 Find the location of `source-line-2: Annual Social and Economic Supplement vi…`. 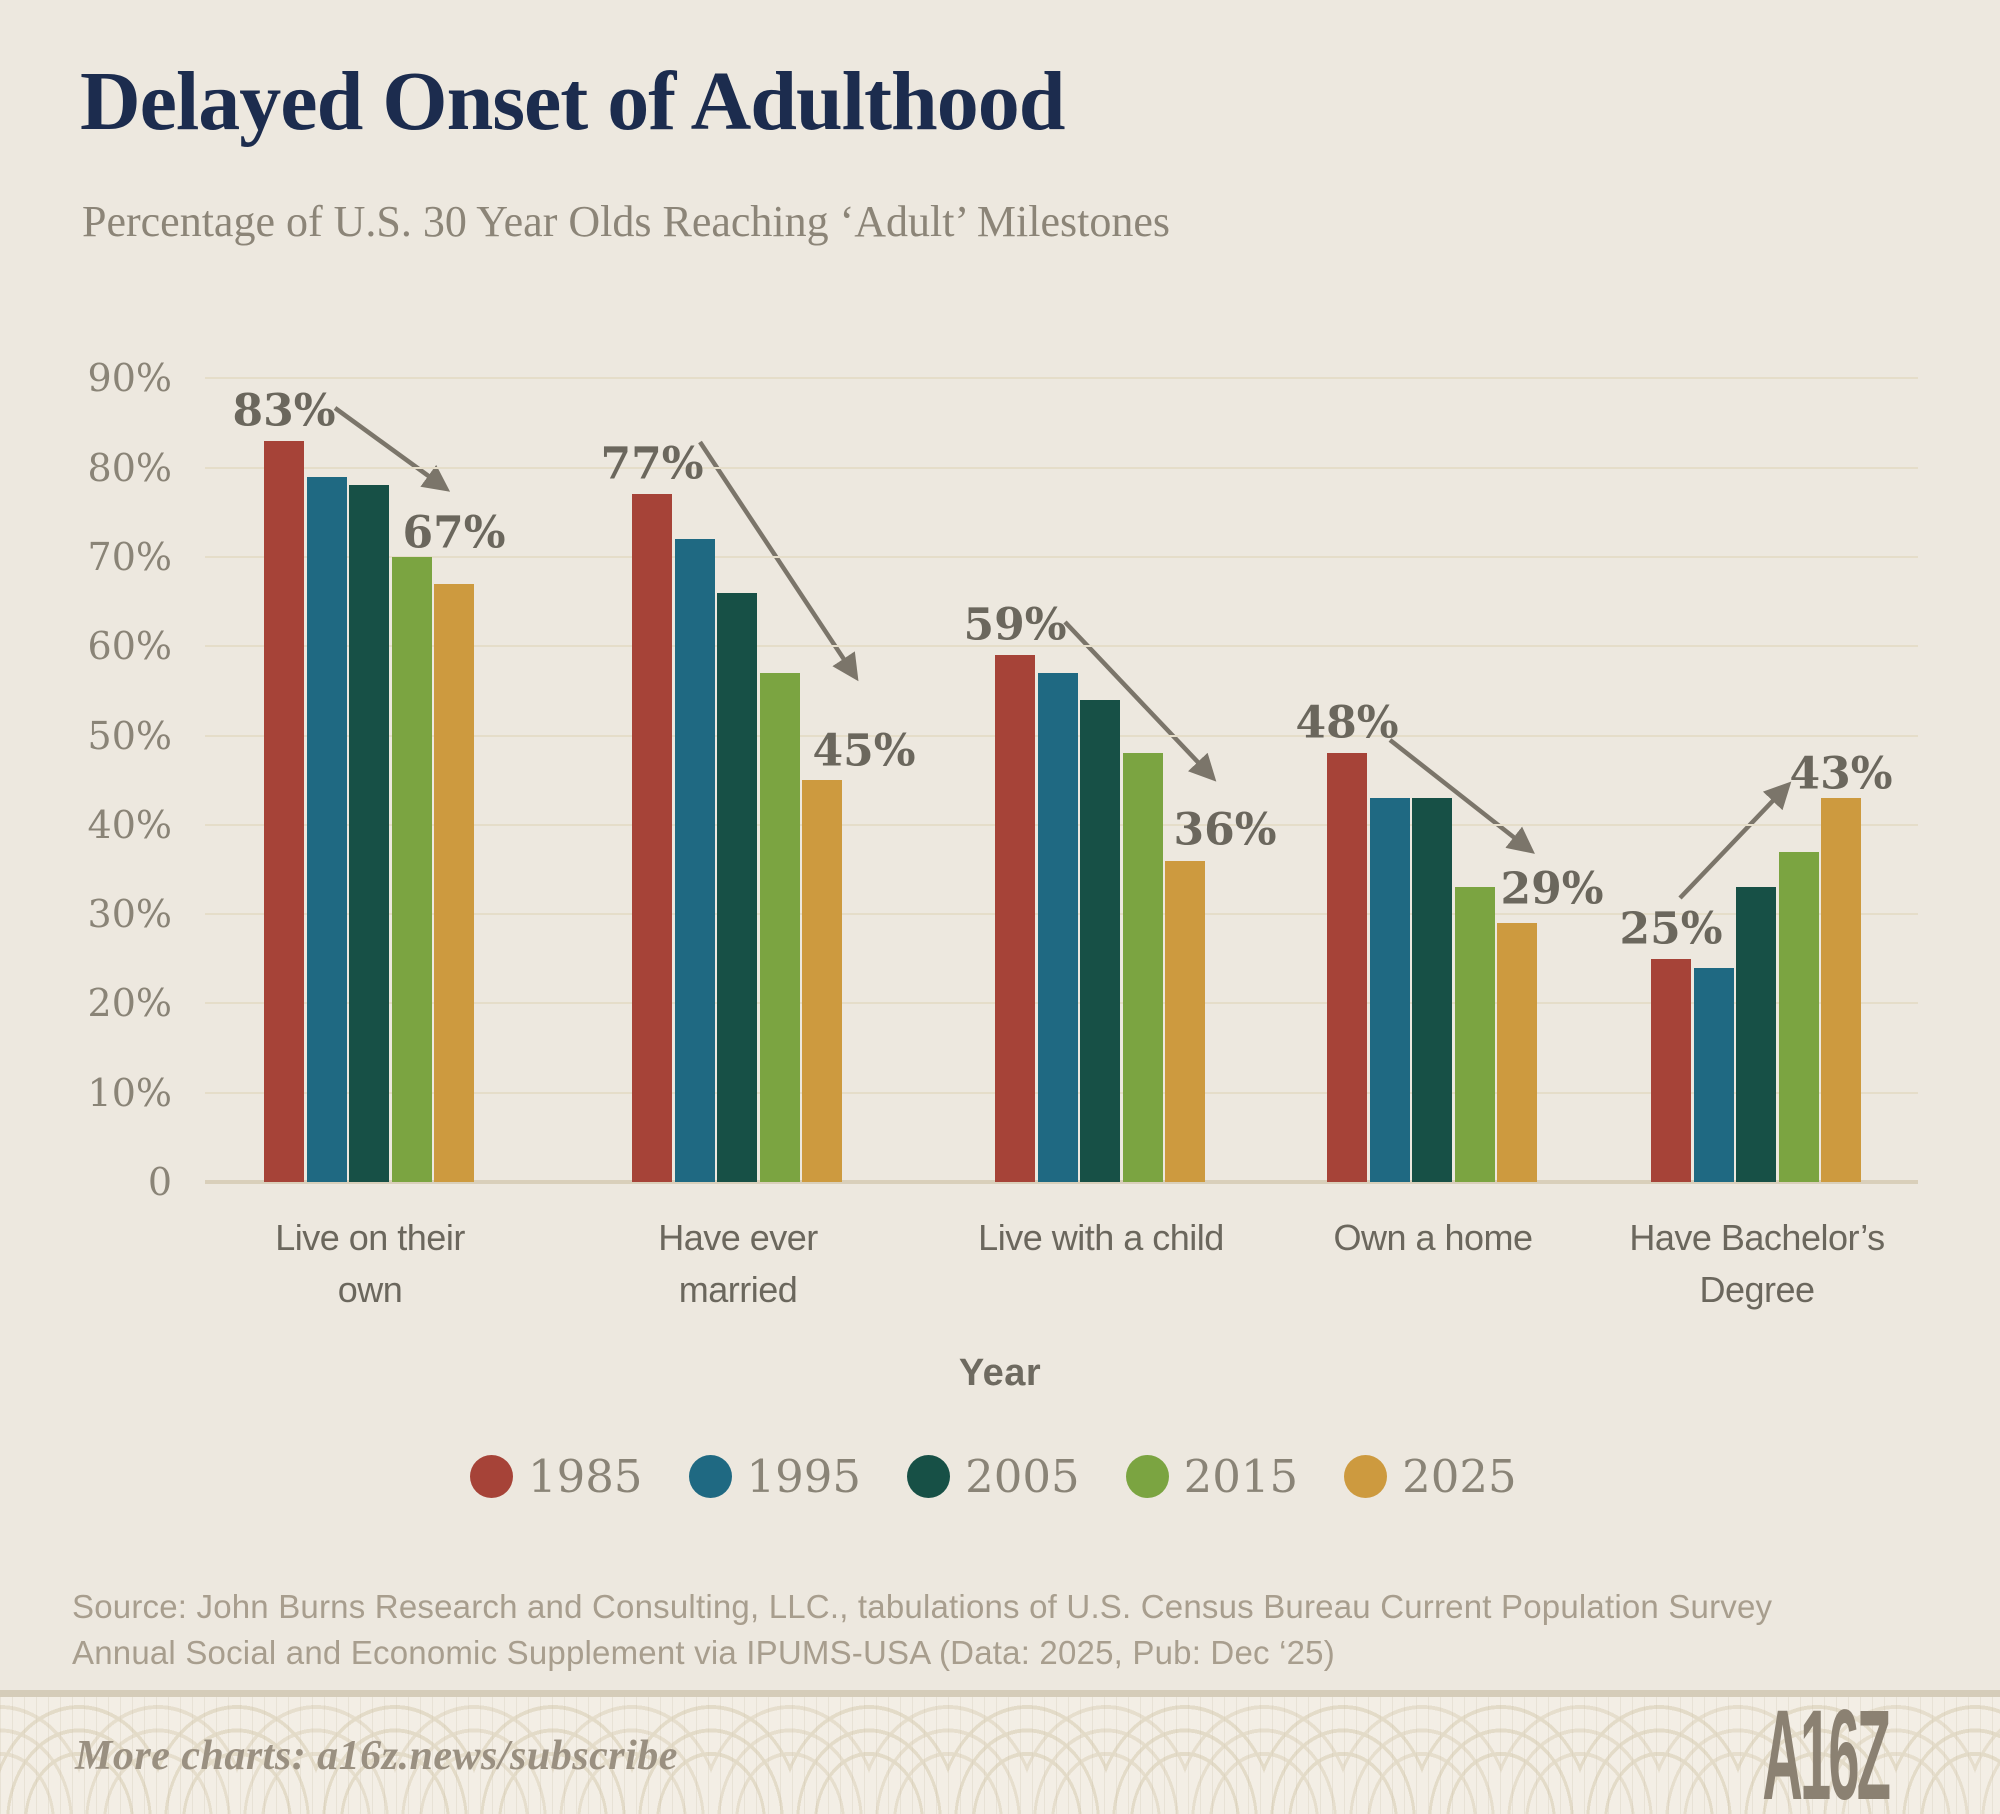

source-line-2: Annual Social and Economic Supplement vi… is located at coordinates (703, 1652).